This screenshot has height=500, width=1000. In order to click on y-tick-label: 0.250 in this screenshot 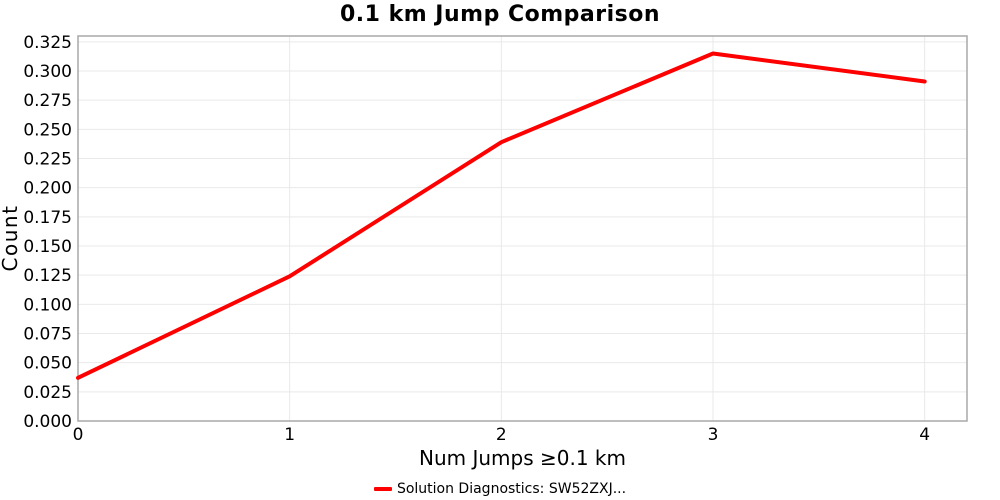, I will do `click(47, 130)`.